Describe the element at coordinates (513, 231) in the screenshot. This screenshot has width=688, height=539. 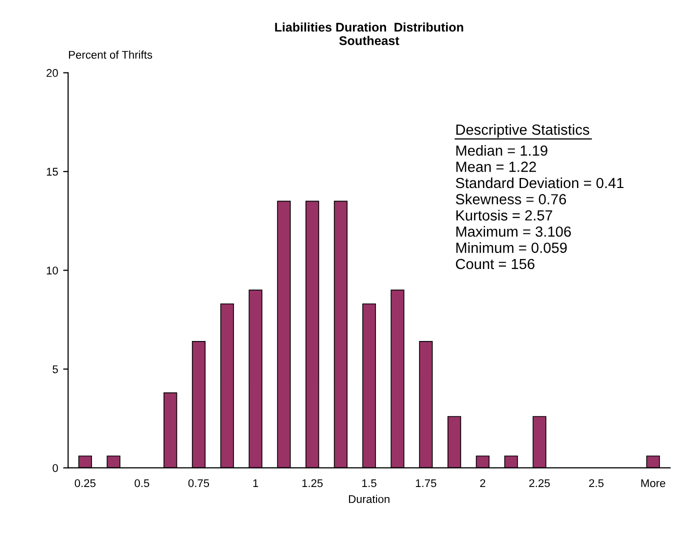
I see `annotation: Maximum = 3.106` at that location.